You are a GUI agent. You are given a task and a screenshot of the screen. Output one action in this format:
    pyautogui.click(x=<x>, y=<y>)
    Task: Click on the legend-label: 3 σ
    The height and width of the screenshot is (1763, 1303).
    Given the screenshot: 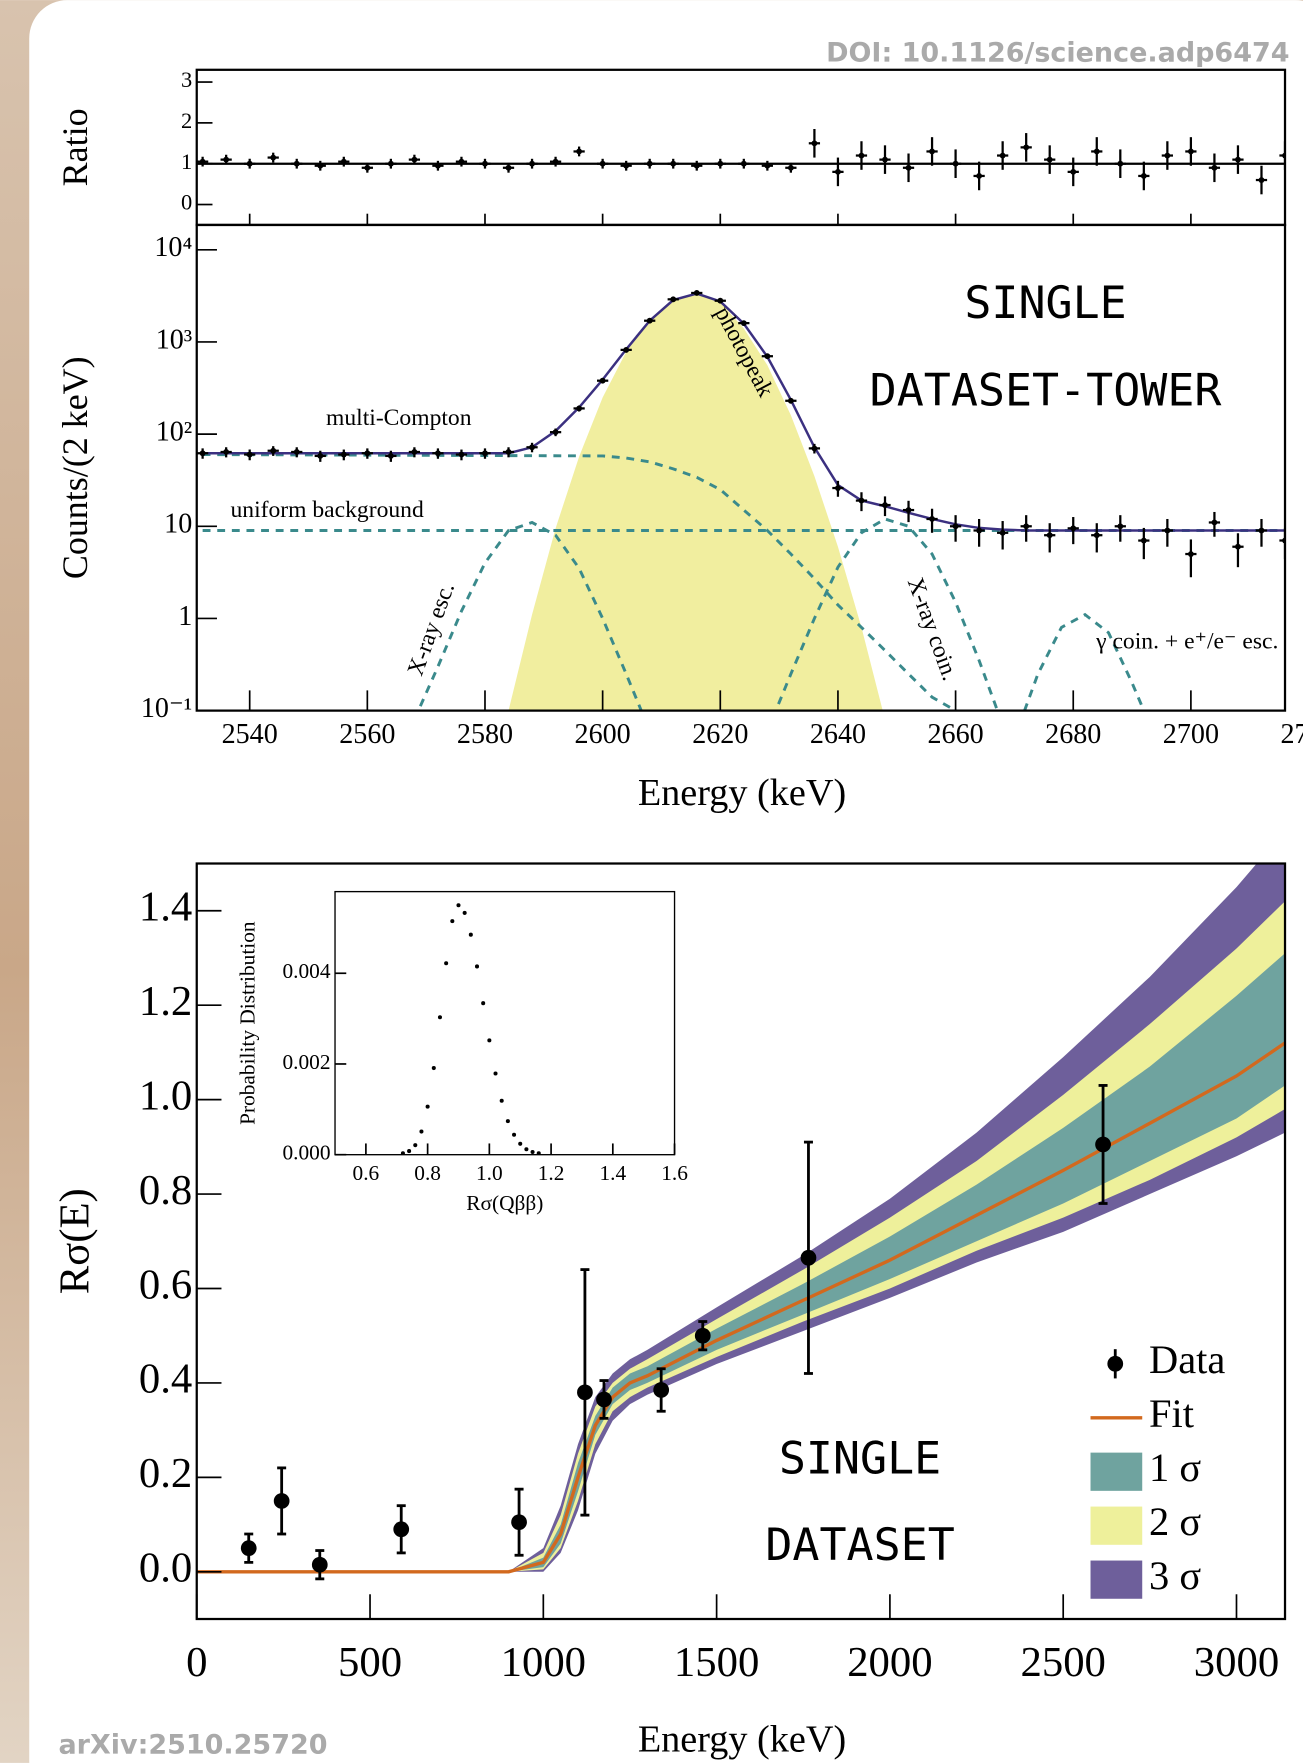 What is the action you would take?
    pyautogui.click(x=1175, y=1575)
    